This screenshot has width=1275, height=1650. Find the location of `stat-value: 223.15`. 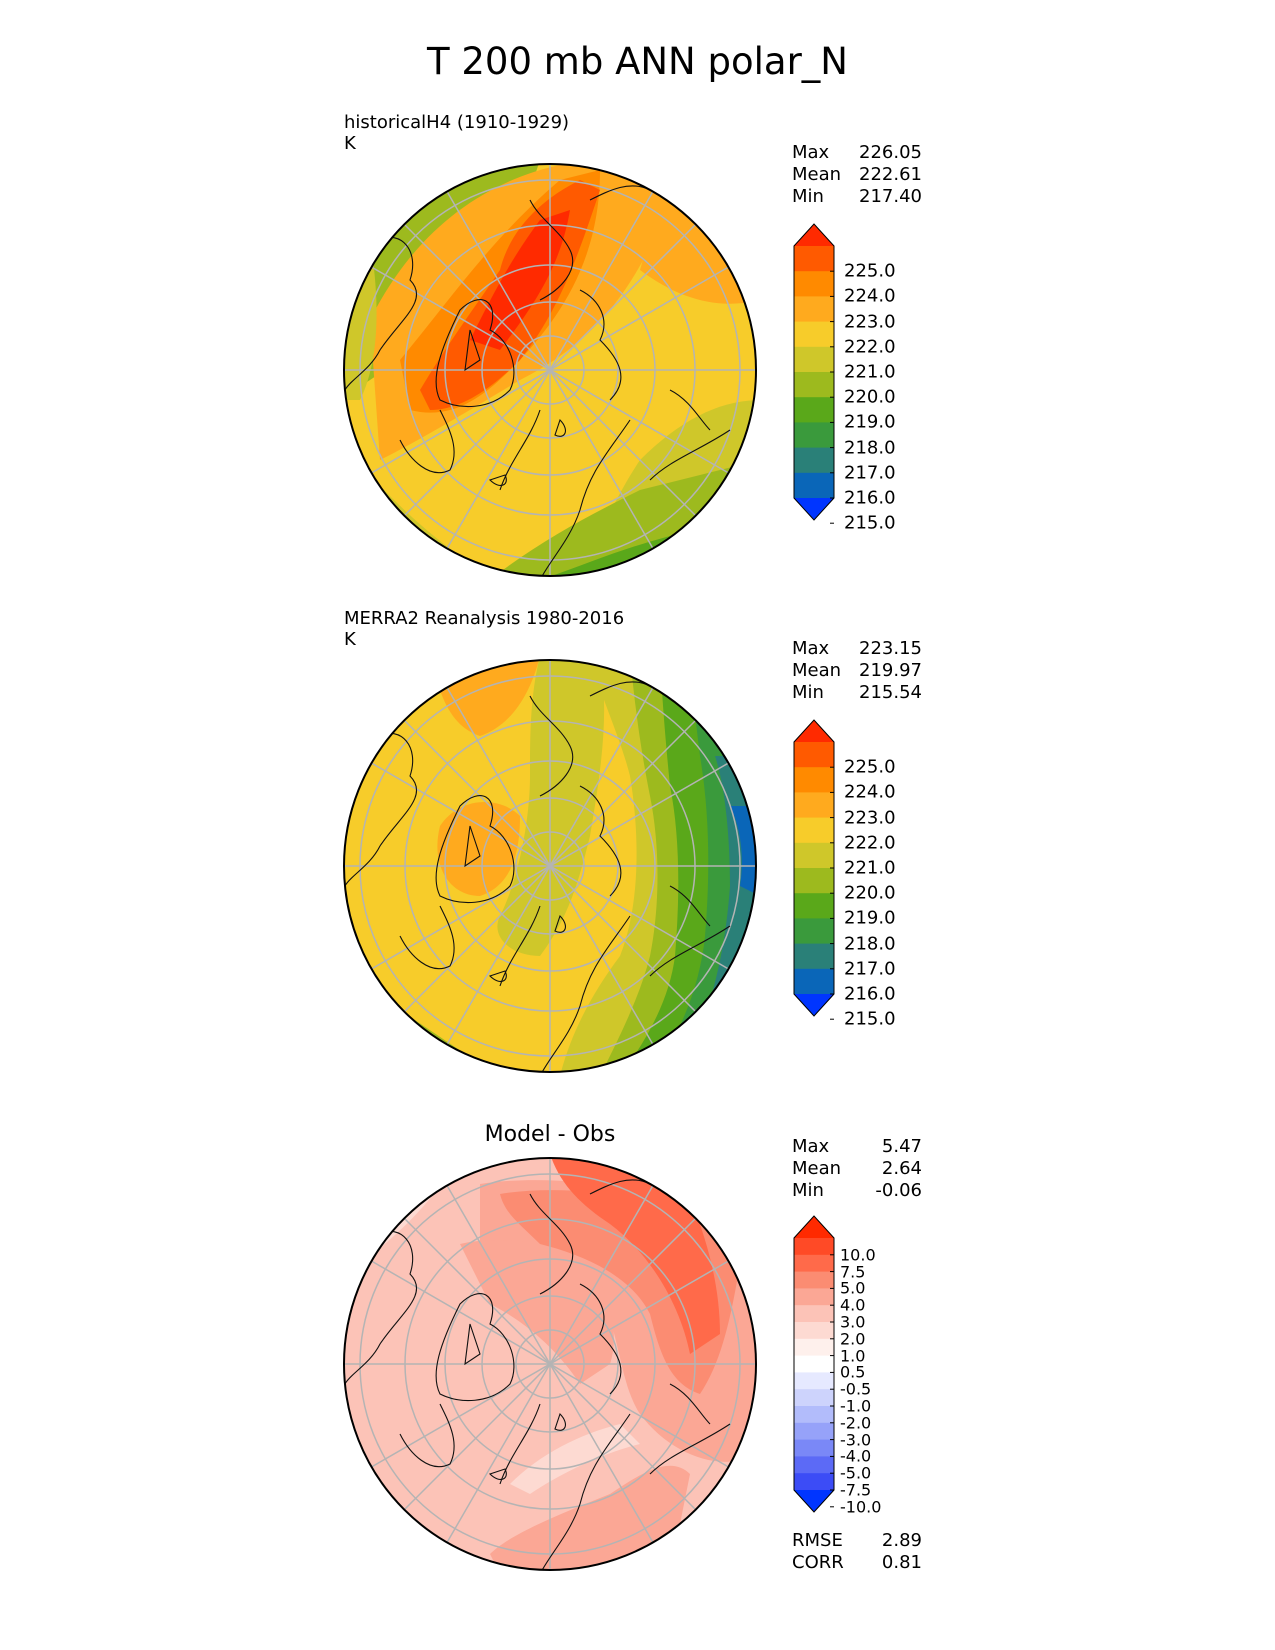

stat-value: 223.15 is located at coordinates (890, 648).